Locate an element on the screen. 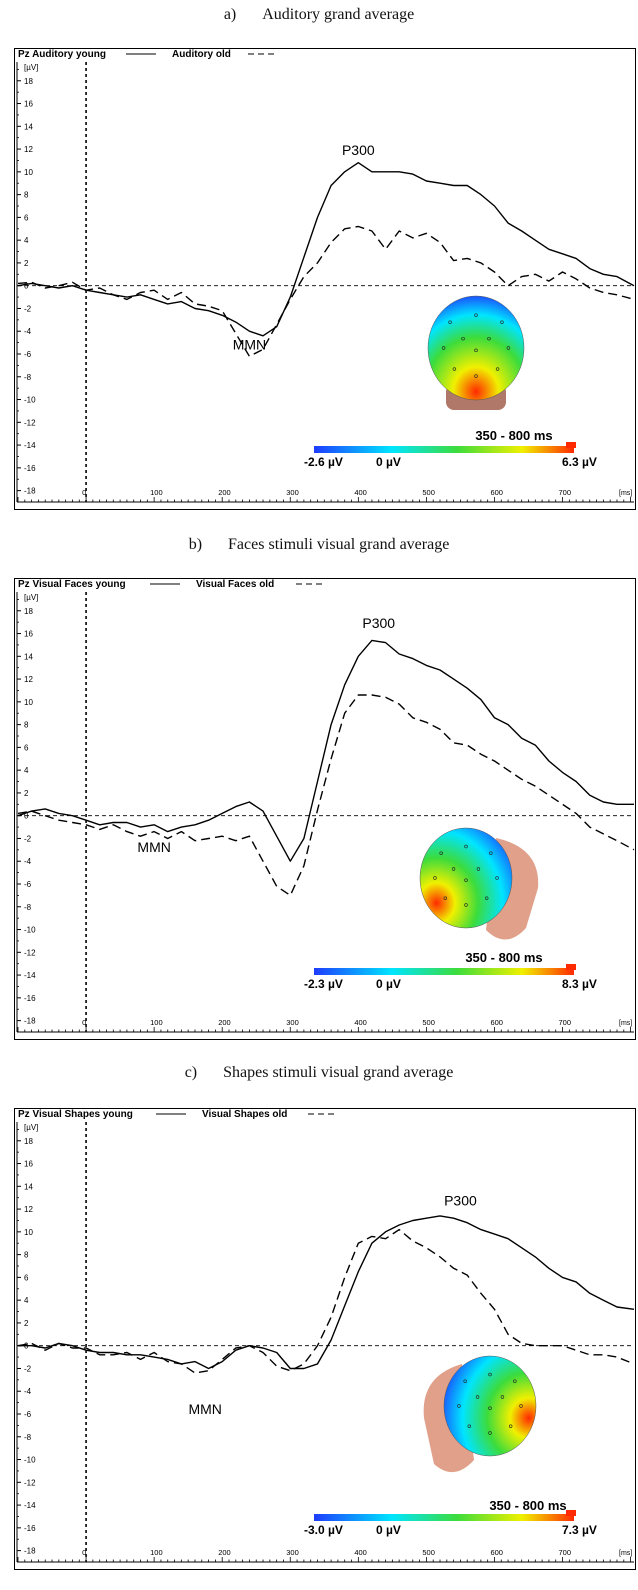  legend-young-label: Pz Visual Faces young is located at coordinates (72, 584).